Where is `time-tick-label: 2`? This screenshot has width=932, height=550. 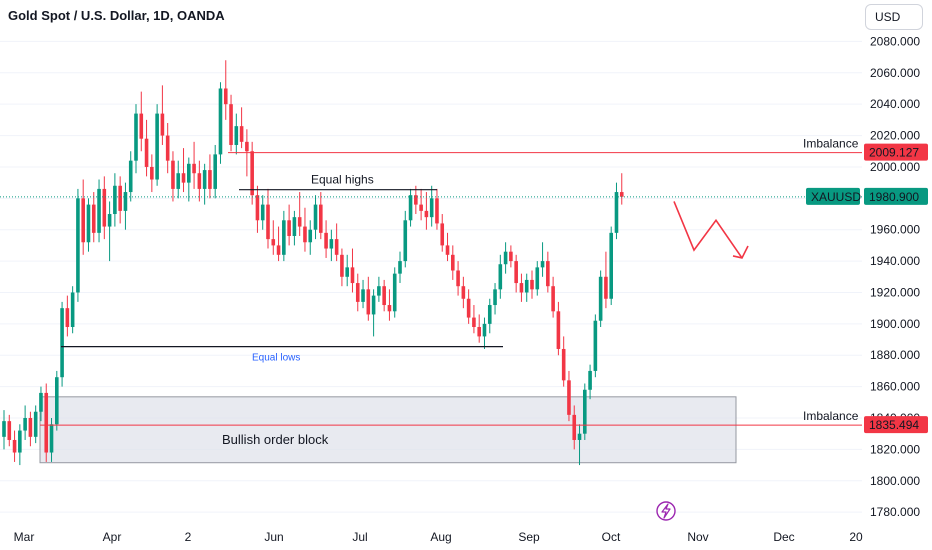 time-tick-label: 2 is located at coordinates (188, 537).